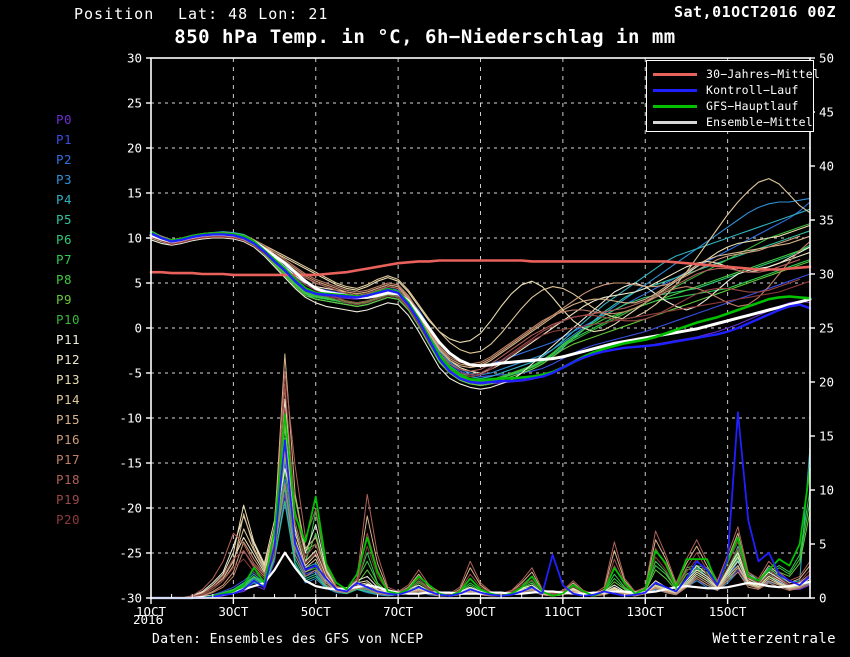 The height and width of the screenshot is (657, 850). Describe the element at coordinates (64, 179) in the screenshot. I see `sidebar-item-p3: P3` at that location.